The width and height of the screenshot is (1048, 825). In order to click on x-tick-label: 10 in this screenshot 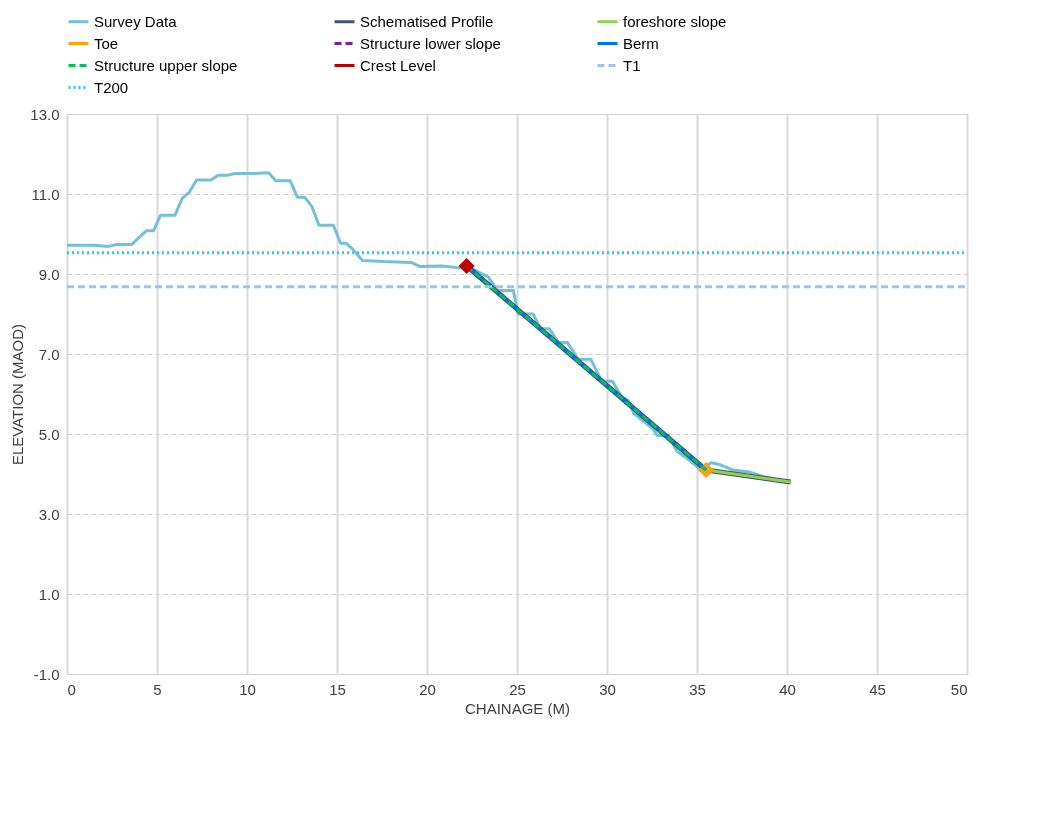, I will do `click(247, 689)`.